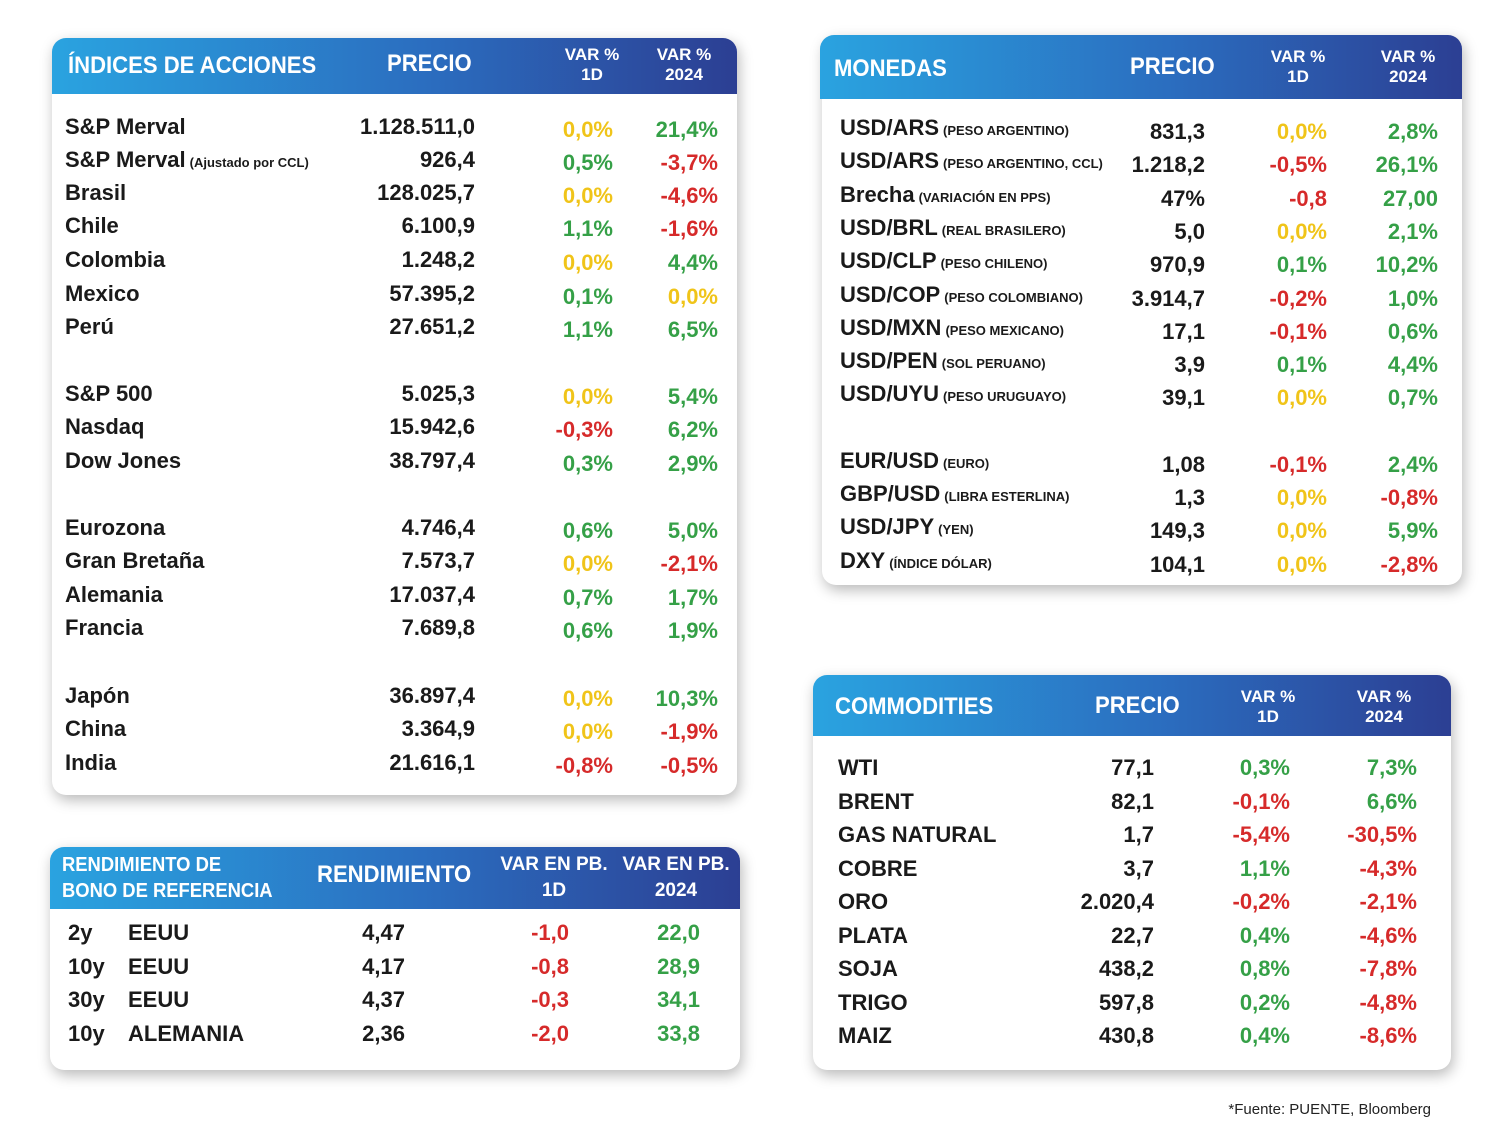 Image resolution: width=1509 pixels, height=1145 pixels. Describe the element at coordinates (692, 463) in the screenshot. I see `index-var-2024: 2,9%` at that location.